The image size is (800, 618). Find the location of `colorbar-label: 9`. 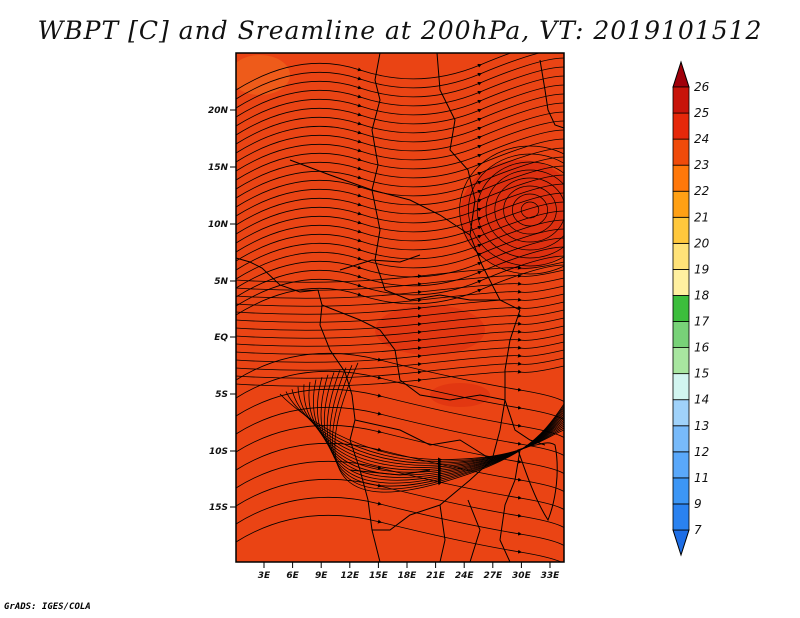

colorbar-label: 9 is located at coordinates (698, 504).